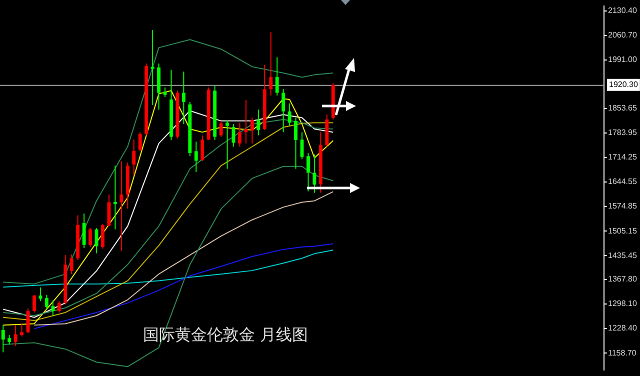 Image resolution: width=640 pixels, height=376 pixels. Describe the element at coordinates (623, 206) in the screenshot. I see `y-tick-label: 1574.85` at that location.